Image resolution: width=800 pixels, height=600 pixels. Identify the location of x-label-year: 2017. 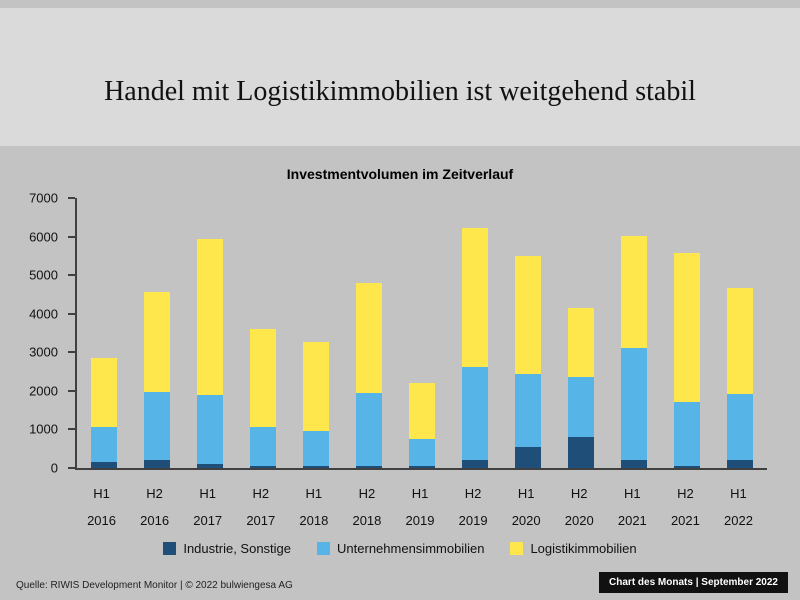
(208, 520).